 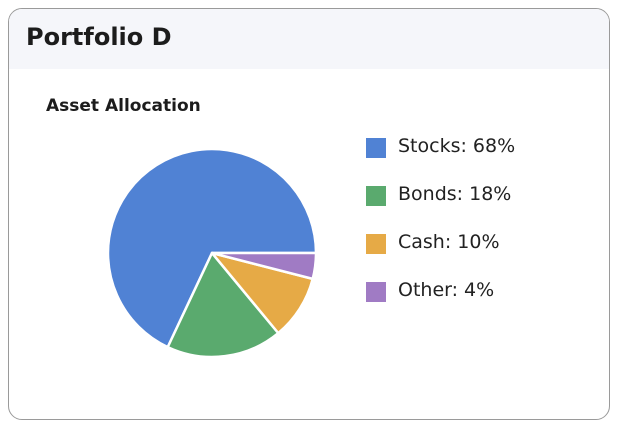 I want to click on pie-slice-other, so click(x=264, y=266).